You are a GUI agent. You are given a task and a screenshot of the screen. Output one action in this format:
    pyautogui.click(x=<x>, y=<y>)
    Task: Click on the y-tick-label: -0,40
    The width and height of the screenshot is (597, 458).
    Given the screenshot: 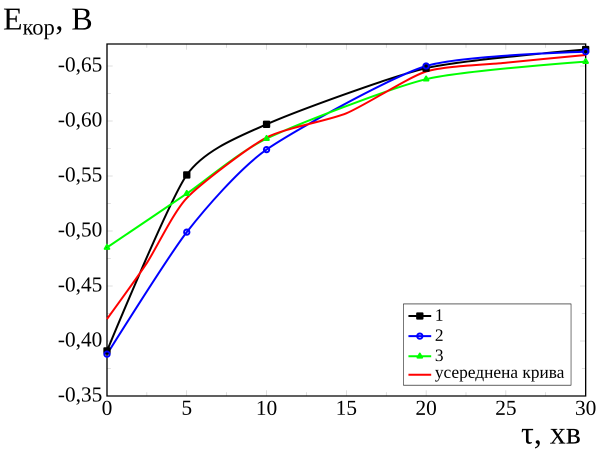 What is the action you would take?
    pyautogui.click(x=80, y=341)
    